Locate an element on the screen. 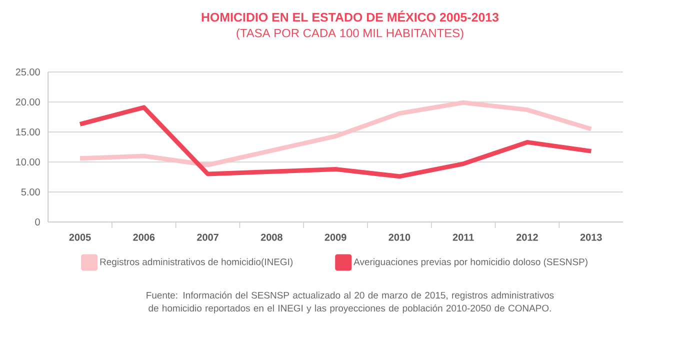  y-tick-label: 10.00 is located at coordinates (28, 162).